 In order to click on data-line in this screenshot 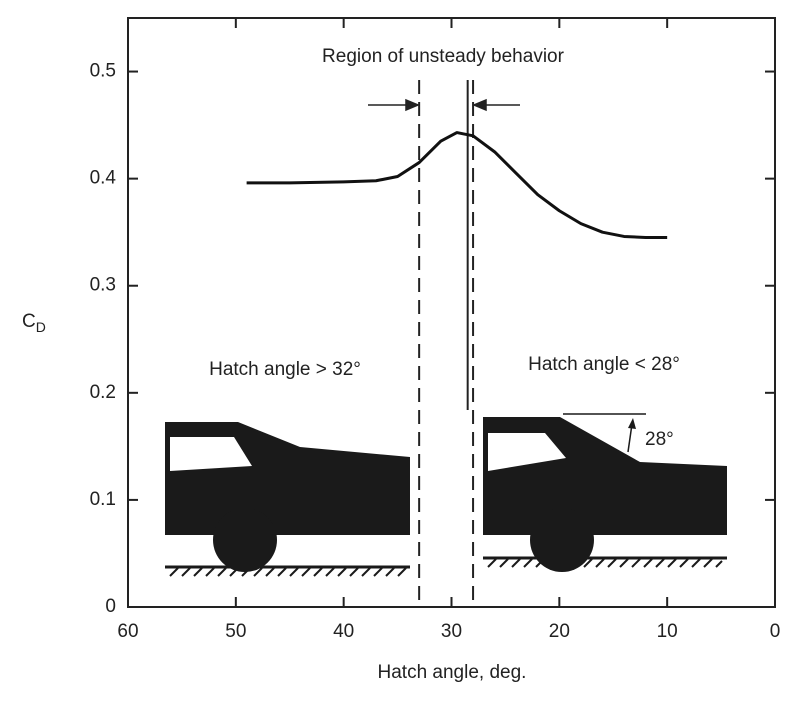, I will do `click(457, 185)`.